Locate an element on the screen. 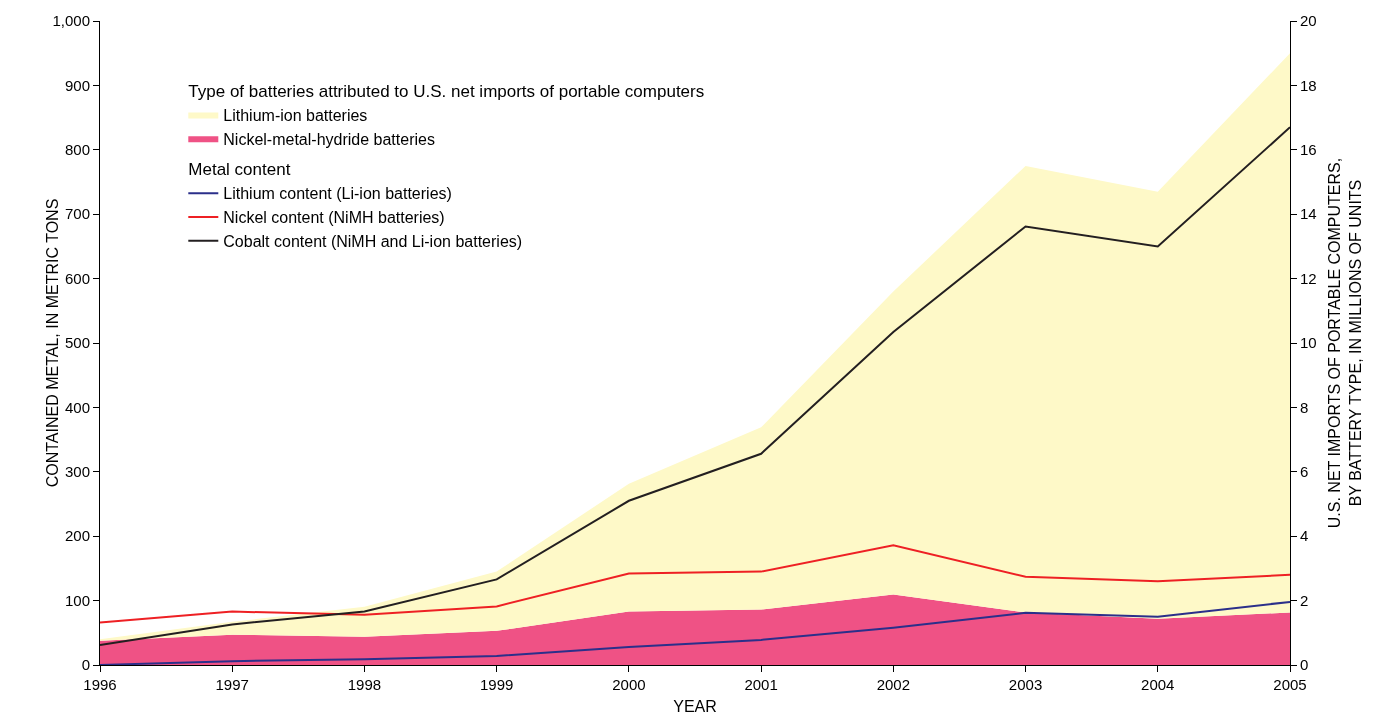 The height and width of the screenshot is (725, 1390). x-tick-label: 2002 is located at coordinates (893, 684).